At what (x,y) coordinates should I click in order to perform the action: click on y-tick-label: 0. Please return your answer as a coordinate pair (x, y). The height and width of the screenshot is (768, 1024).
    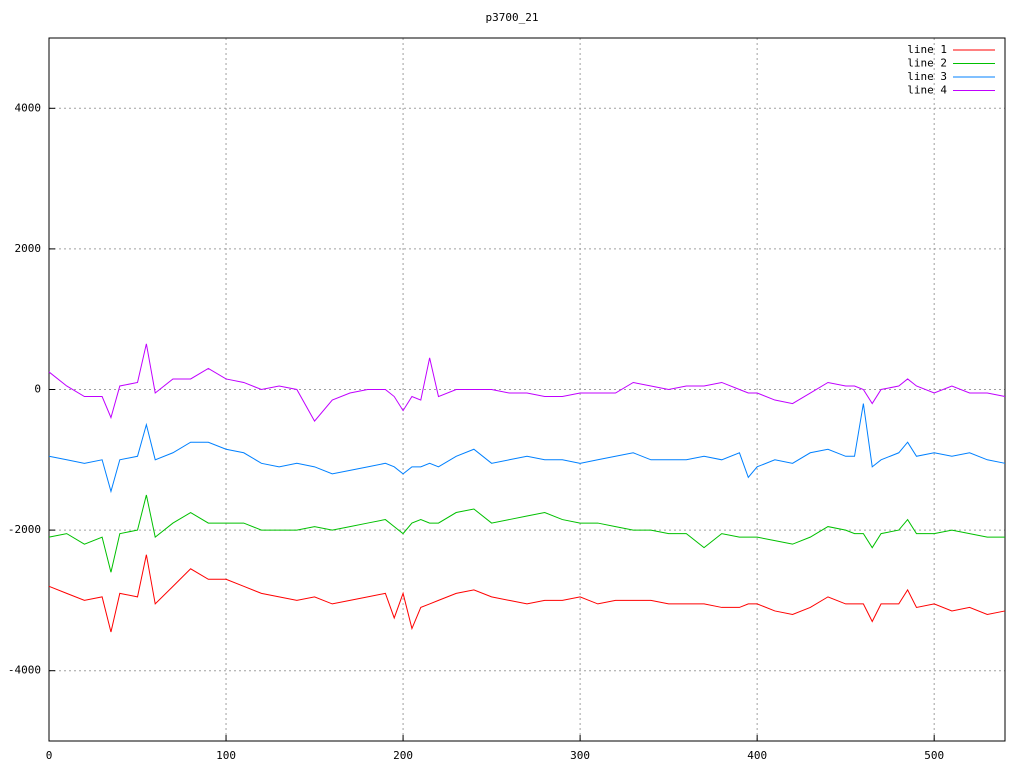
    Looking at the image, I should click on (37, 389).